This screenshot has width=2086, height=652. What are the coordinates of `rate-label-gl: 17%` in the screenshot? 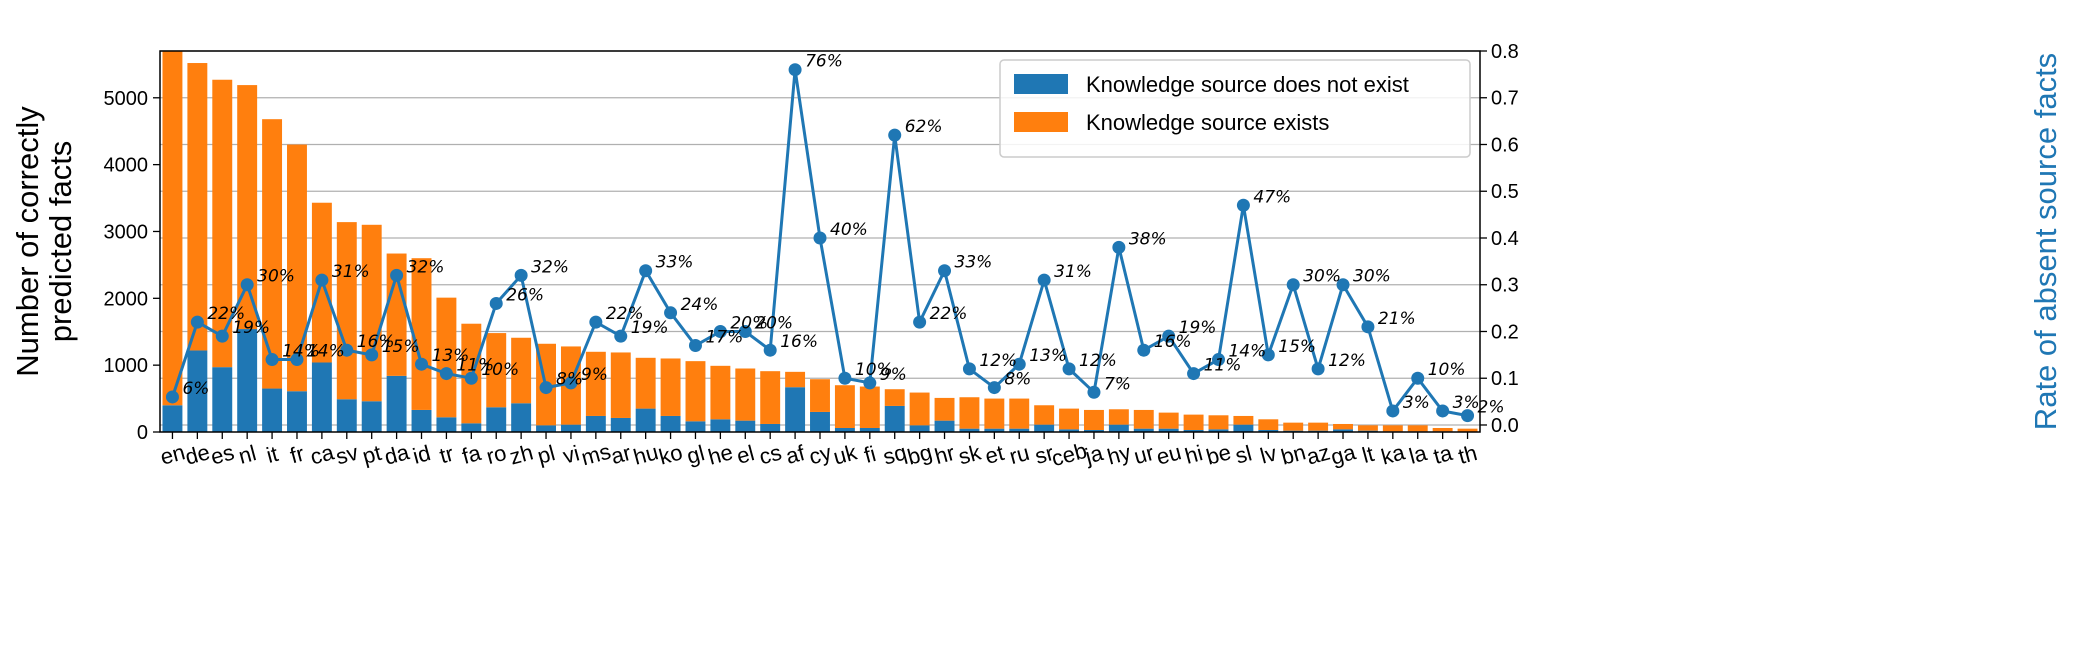 It's located at (724, 338).